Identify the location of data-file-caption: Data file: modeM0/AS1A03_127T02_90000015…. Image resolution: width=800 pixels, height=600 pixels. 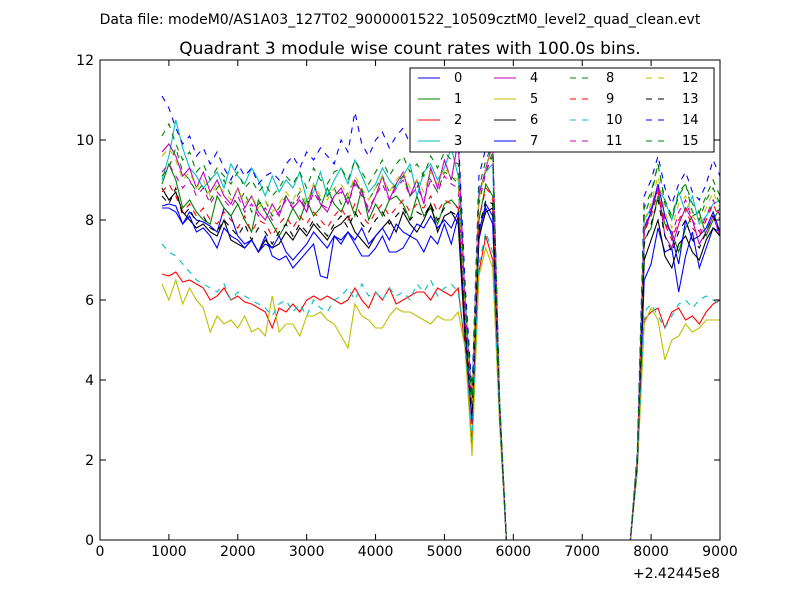
(400, 20).